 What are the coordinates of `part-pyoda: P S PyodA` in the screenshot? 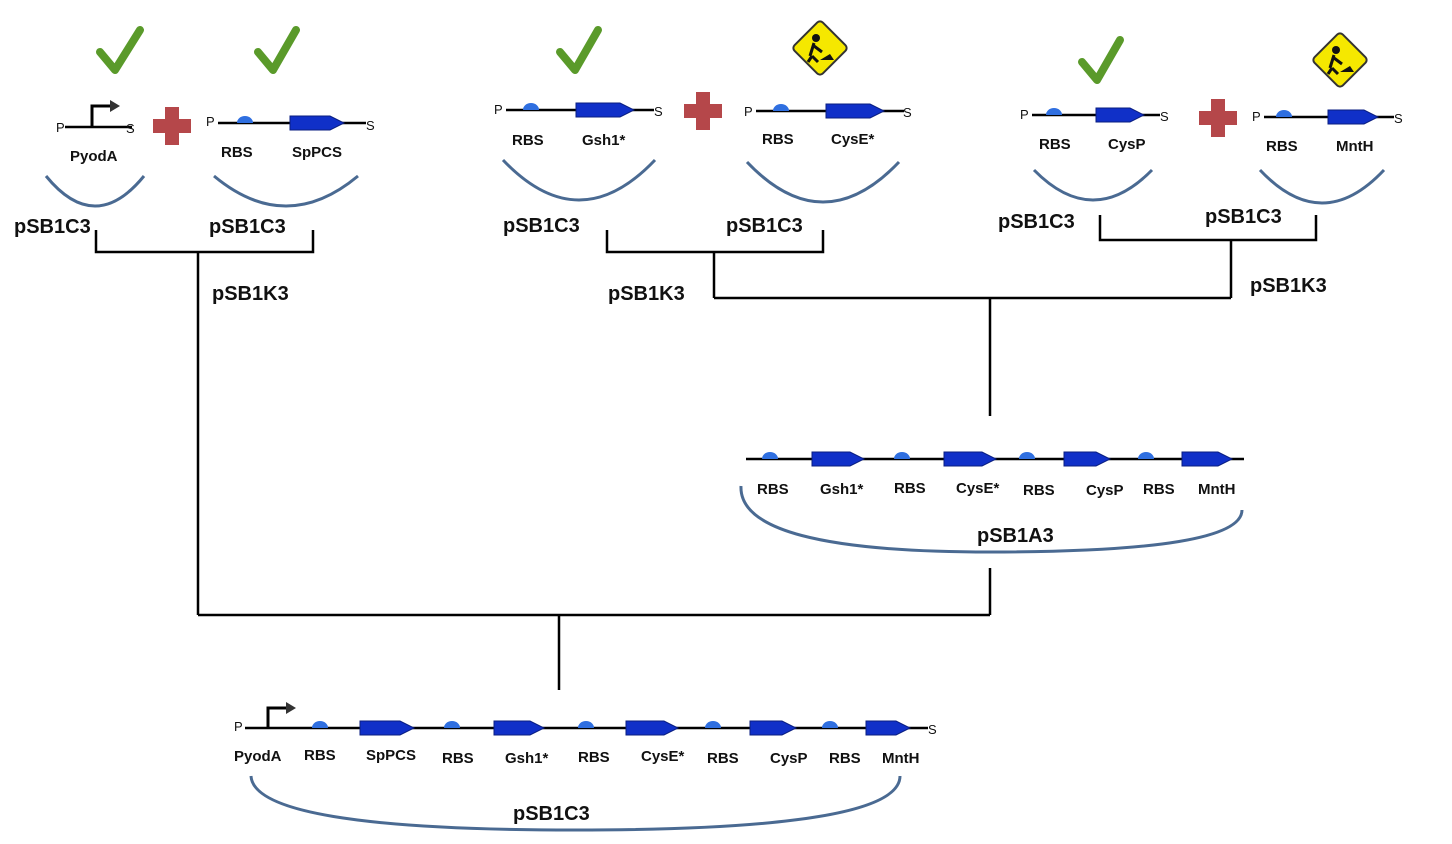 It's located at (95, 154).